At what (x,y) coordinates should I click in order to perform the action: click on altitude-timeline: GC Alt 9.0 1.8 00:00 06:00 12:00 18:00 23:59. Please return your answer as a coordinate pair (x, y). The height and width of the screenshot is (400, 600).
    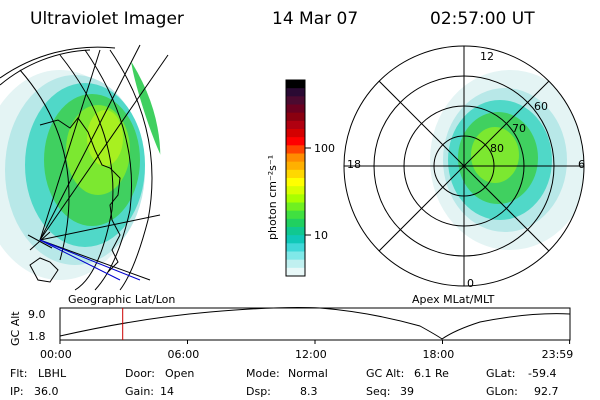
    Looking at the image, I should click on (291, 334).